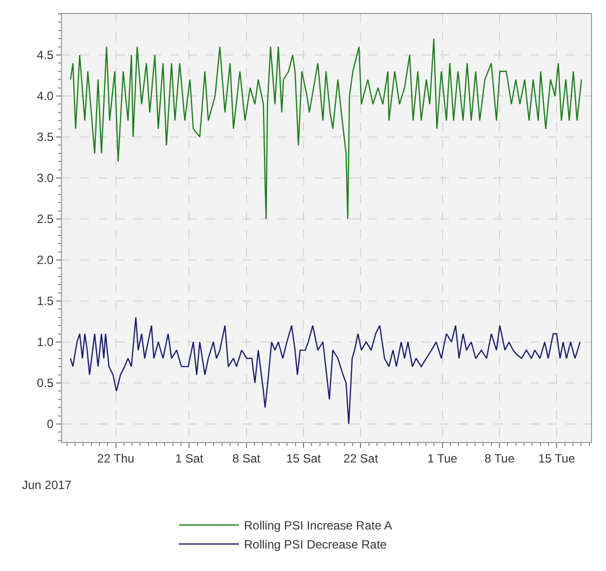 The width and height of the screenshot is (606, 571). I want to click on x-axis-title: Jun 2017, so click(47, 485).